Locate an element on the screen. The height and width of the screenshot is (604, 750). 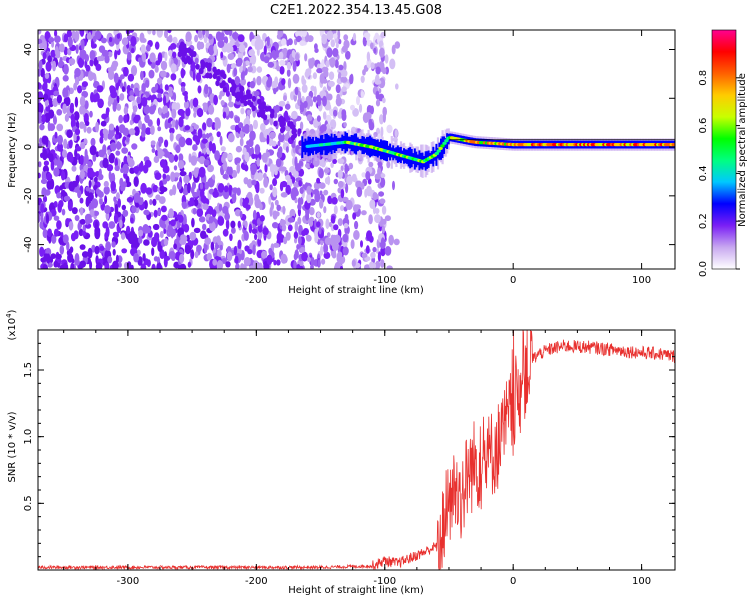
snr-y-tick-label: 0.5 is located at coordinates (28, 503).